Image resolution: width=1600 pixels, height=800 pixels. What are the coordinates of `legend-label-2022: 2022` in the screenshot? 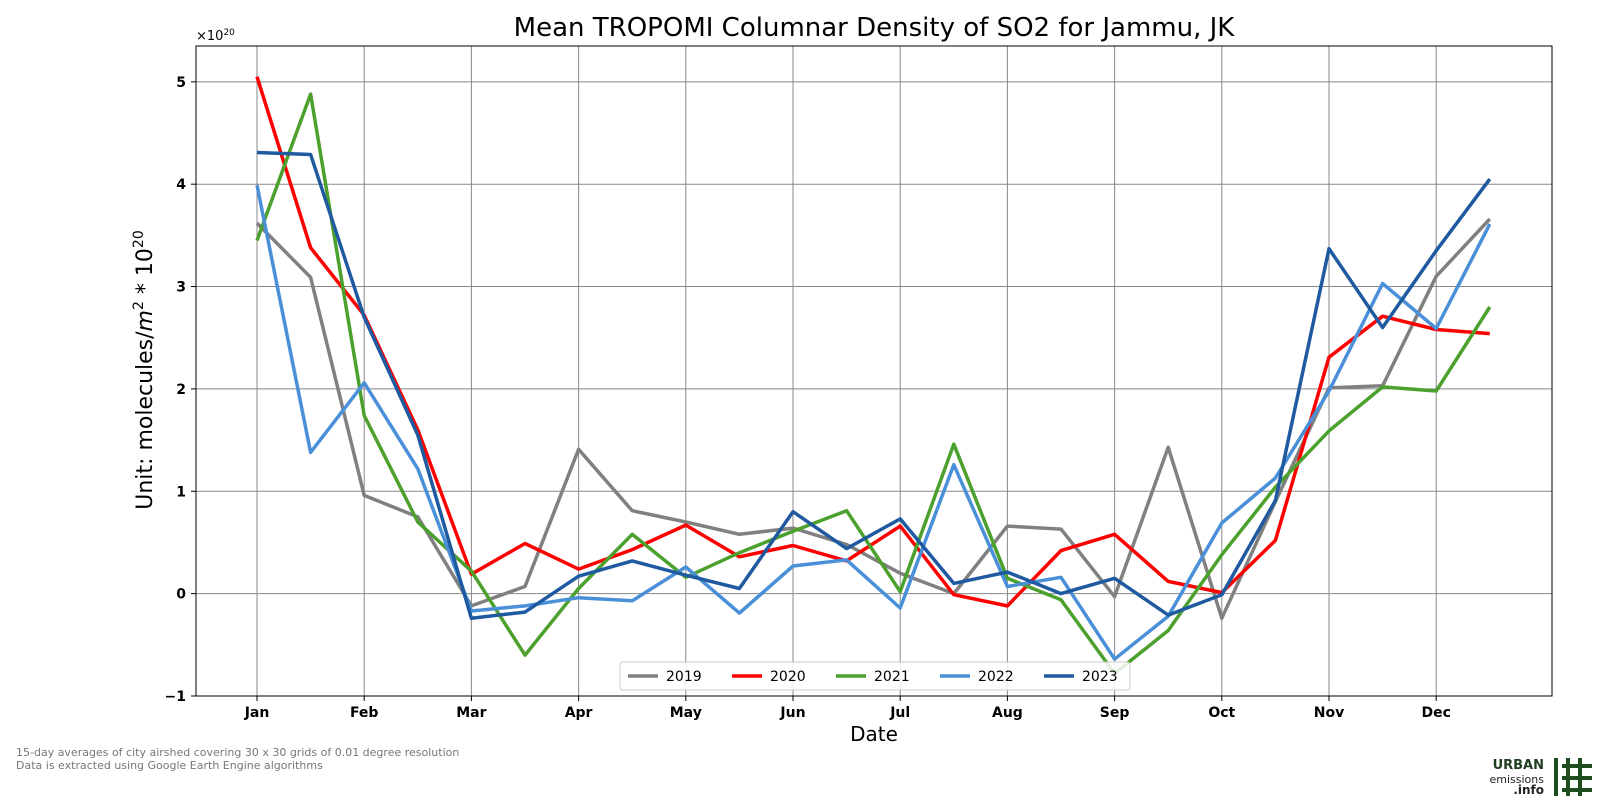 It's located at (996, 677).